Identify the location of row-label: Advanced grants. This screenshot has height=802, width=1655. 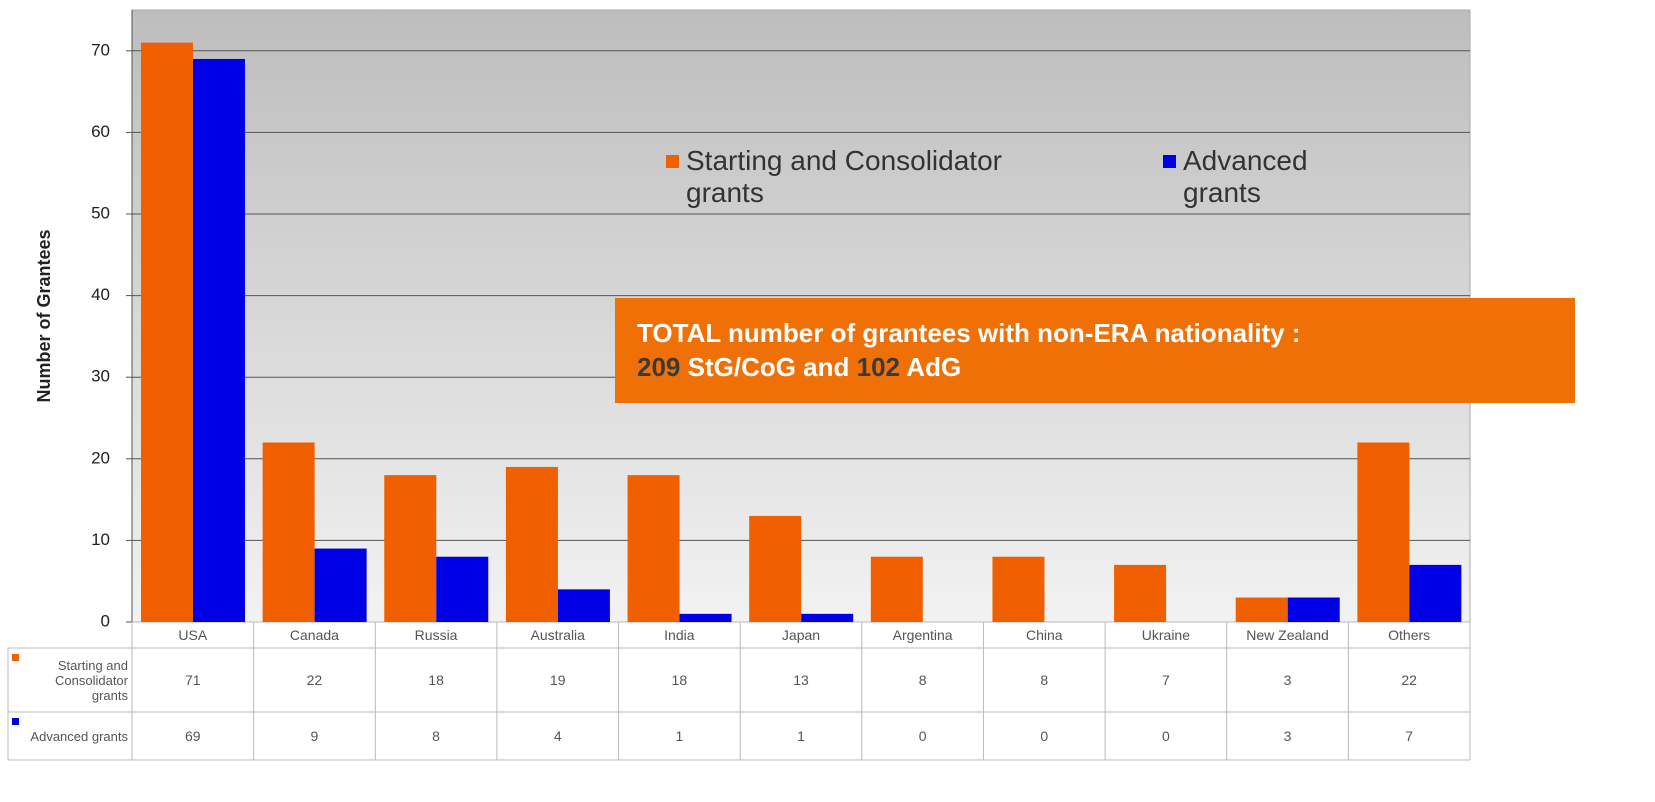
(79, 736).